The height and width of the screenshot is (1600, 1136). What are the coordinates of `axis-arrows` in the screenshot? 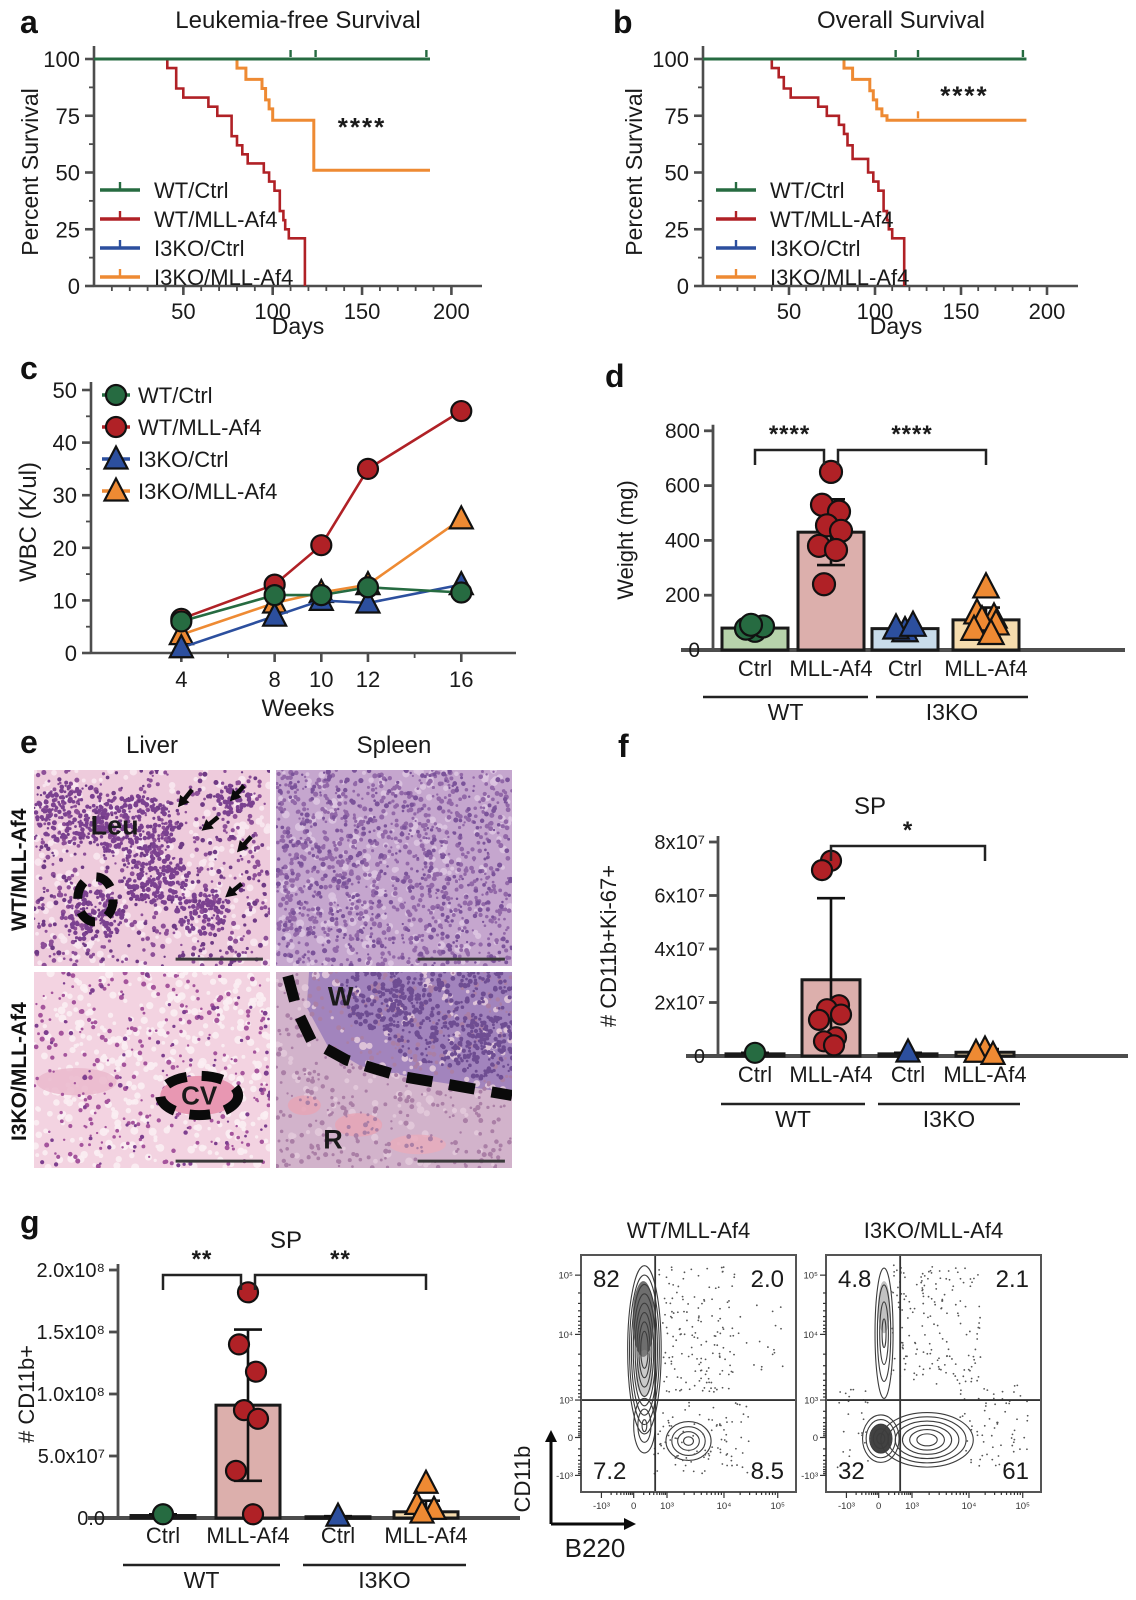 It's located at (590, 1480).